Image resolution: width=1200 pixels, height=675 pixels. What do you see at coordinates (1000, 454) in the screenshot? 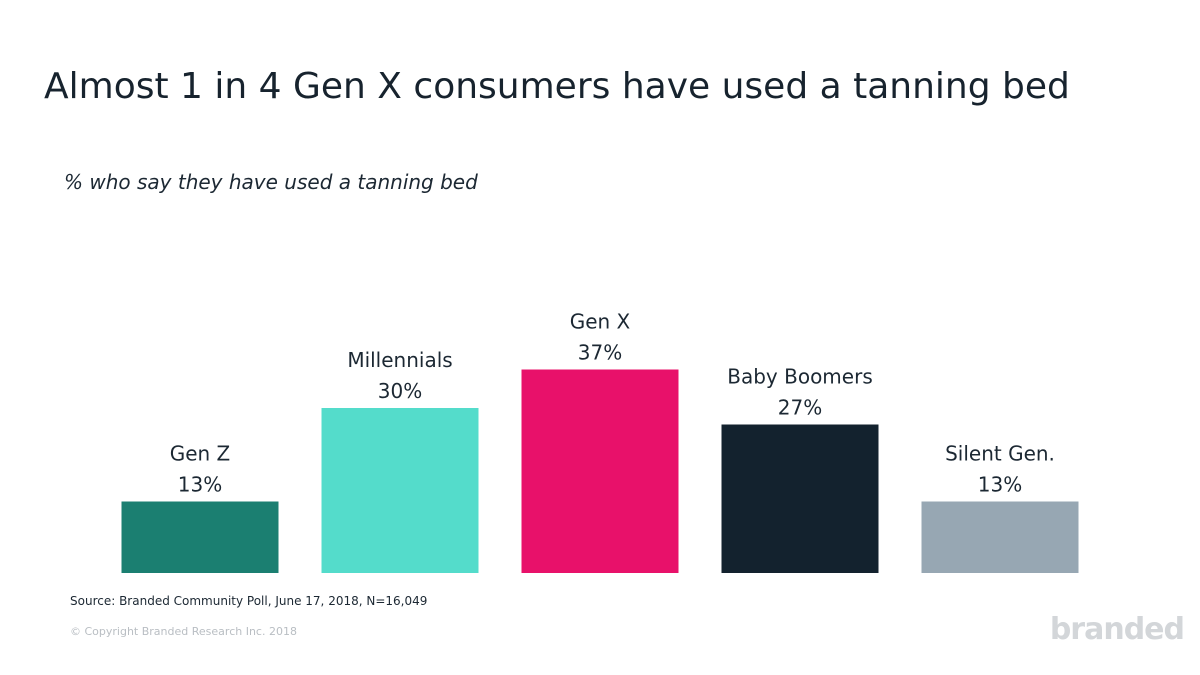
I see `category-label-silent-gen: Silent Gen.` at bounding box center [1000, 454].